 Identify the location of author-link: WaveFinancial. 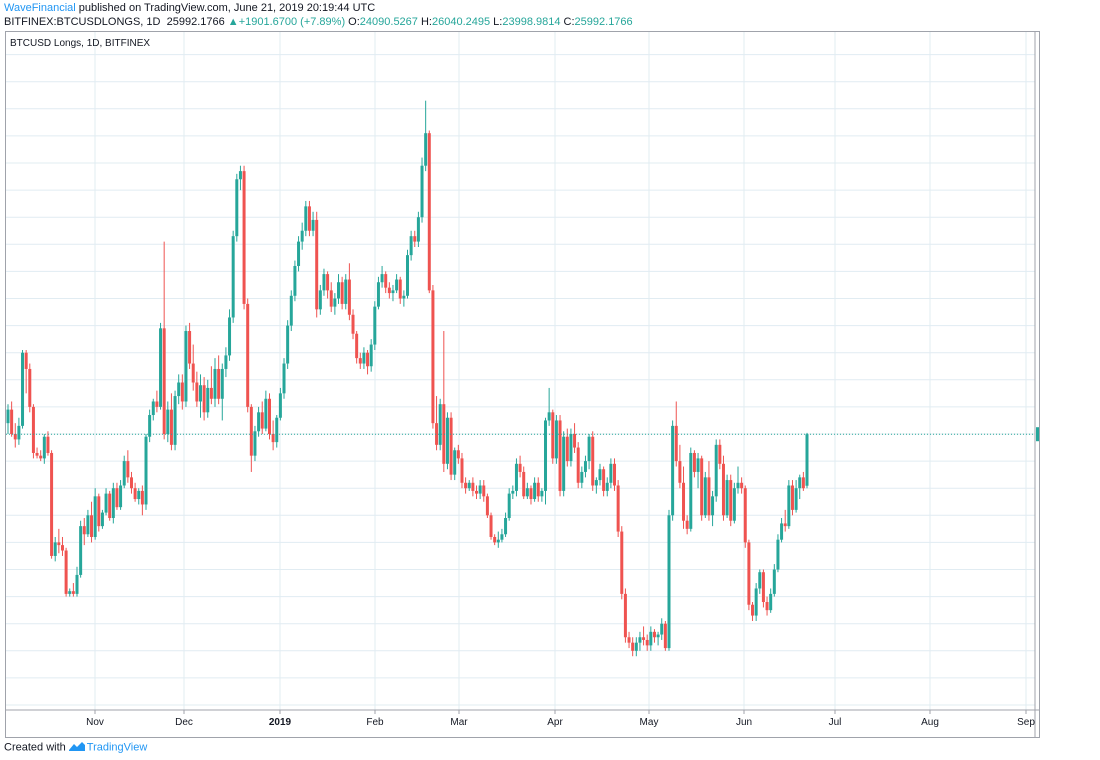
(40, 8).